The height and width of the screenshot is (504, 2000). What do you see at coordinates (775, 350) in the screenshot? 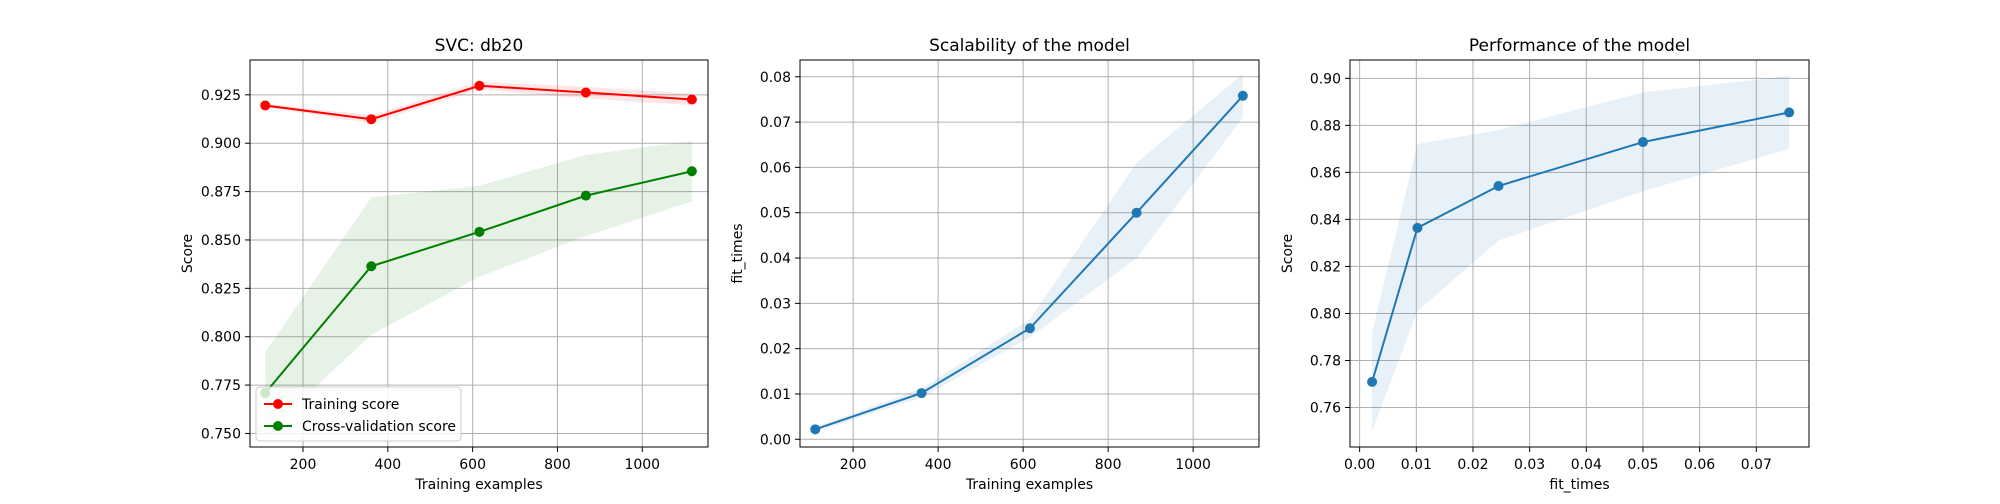
I see `y-tick-label: 0.02` at bounding box center [775, 350].